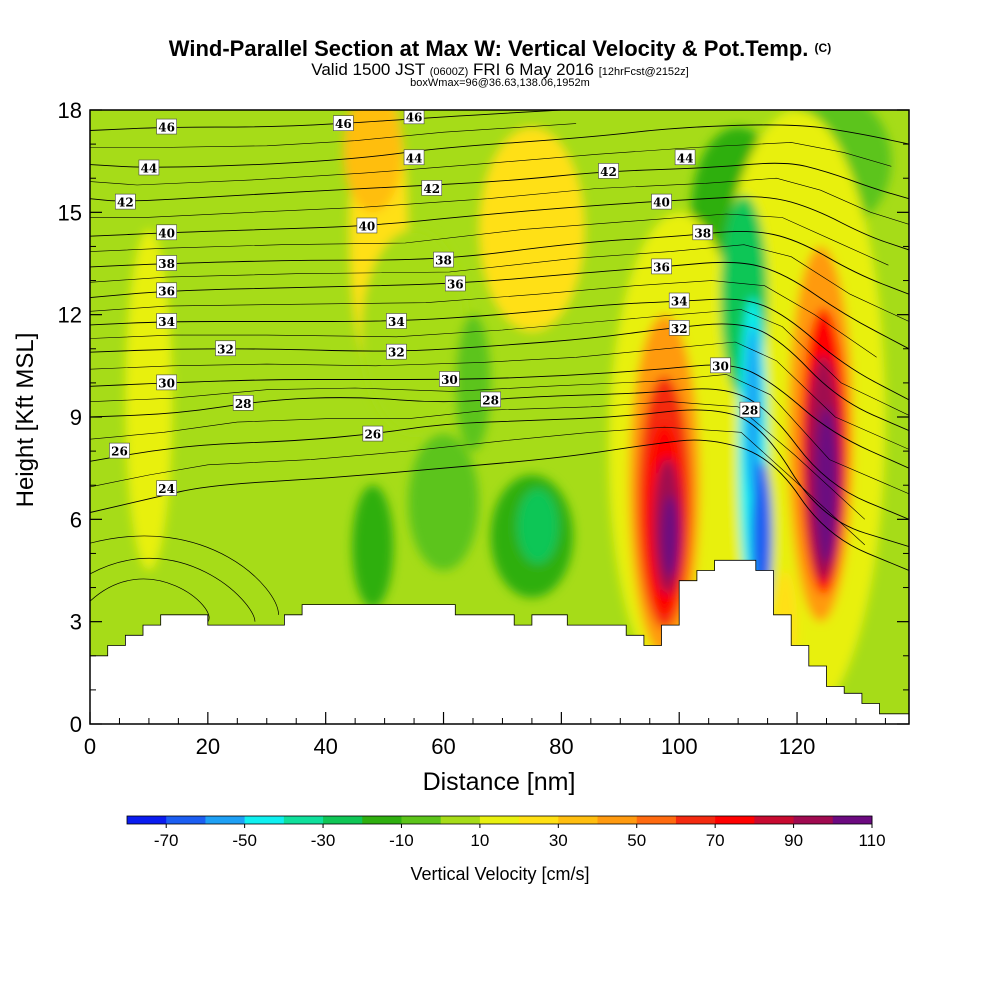  I want to click on contour-label: 30, so click(720, 365).